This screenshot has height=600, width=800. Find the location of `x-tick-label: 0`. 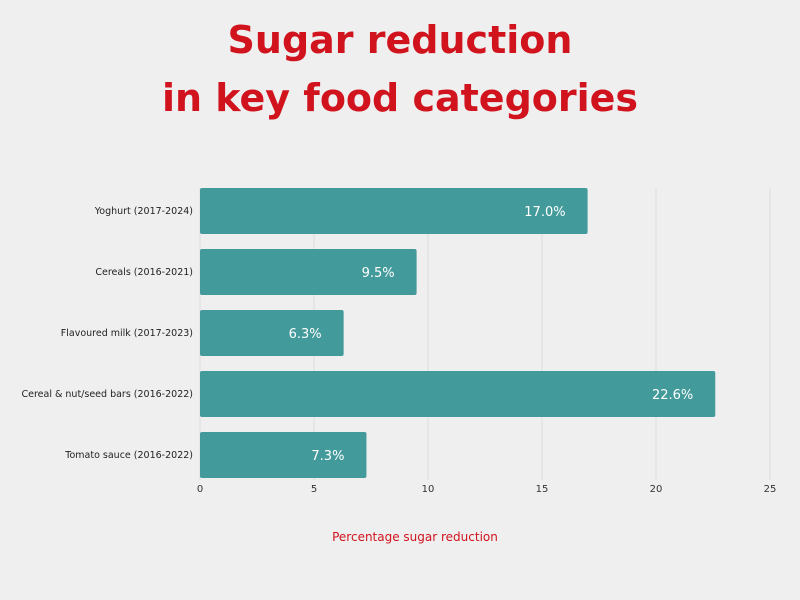

x-tick-label: 0 is located at coordinates (200, 489).